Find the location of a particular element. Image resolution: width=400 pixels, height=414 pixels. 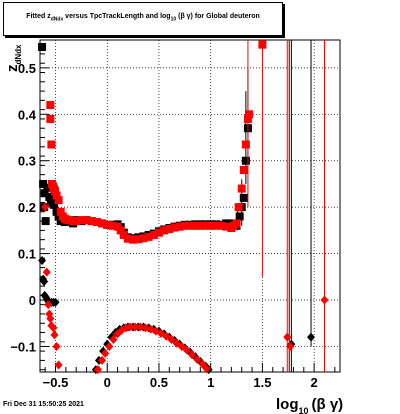

timestamp: Fri Dec 31 15:50:25 2021 is located at coordinates (43, 404).